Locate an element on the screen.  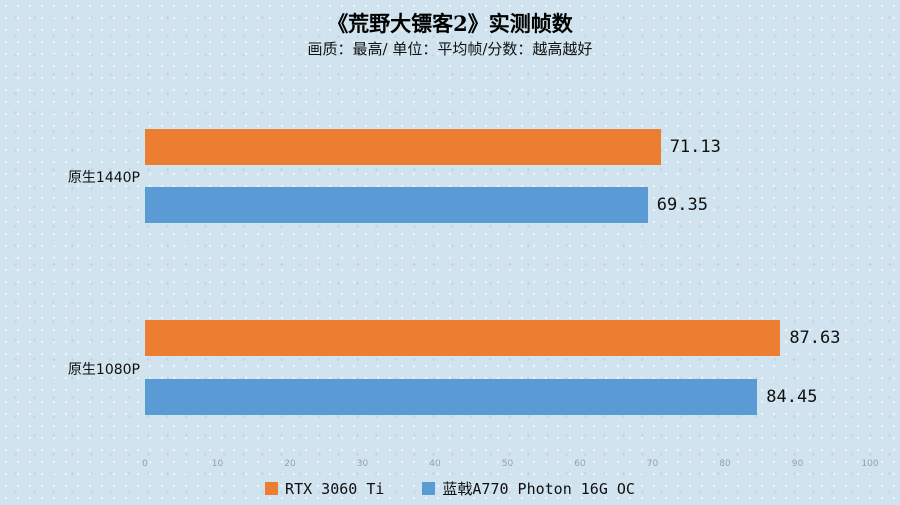
bar-group0-series0 is located at coordinates (403, 147).